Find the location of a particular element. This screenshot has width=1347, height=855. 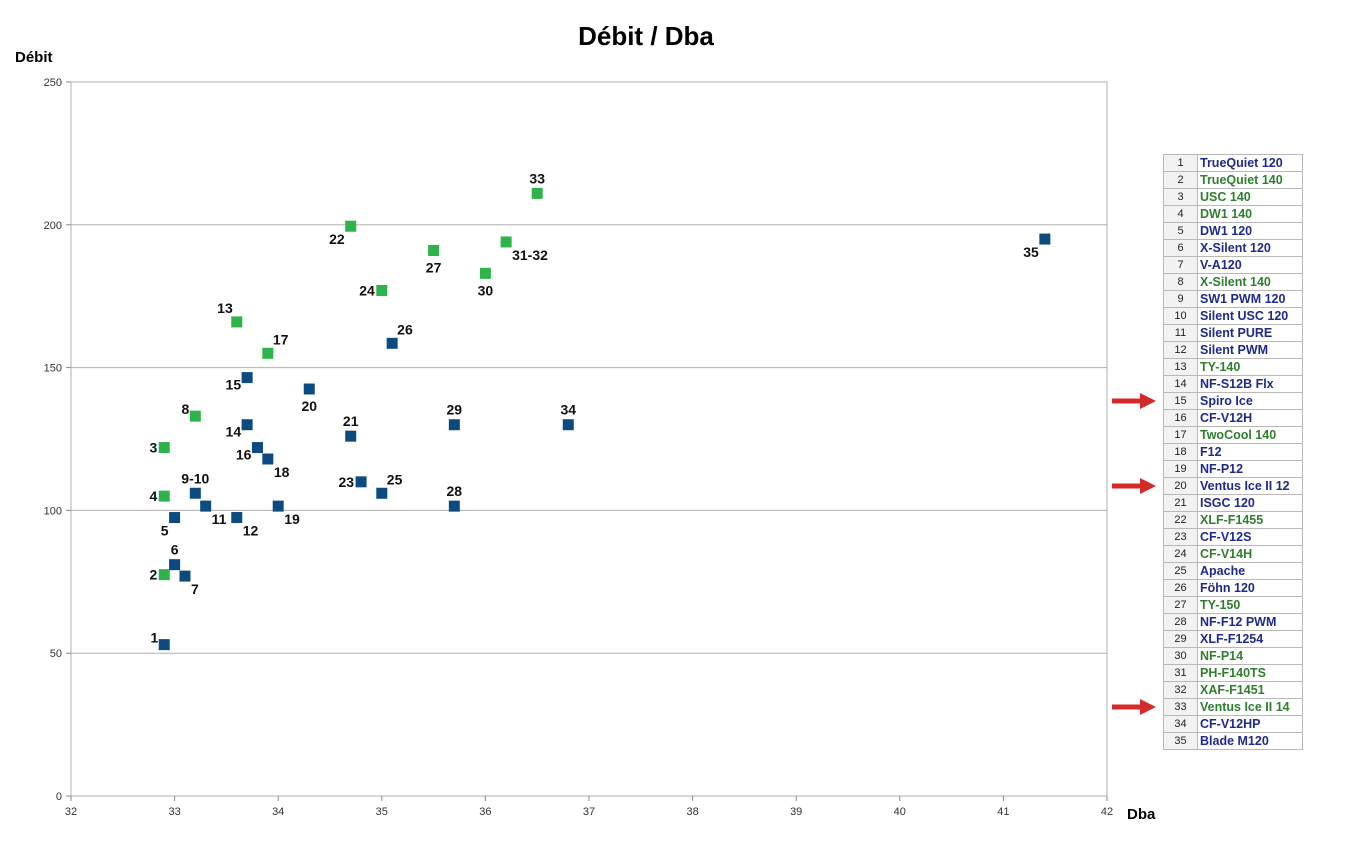

legend-name: DW1 140 is located at coordinates (1250, 214).